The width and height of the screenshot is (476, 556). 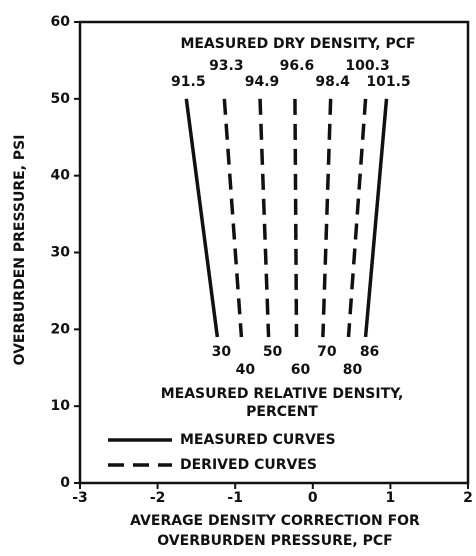 What do you see at coordinates (388, 82) in the screenshot?
I see `dry-density-label: 101.5` at bounding box center [388, 82].